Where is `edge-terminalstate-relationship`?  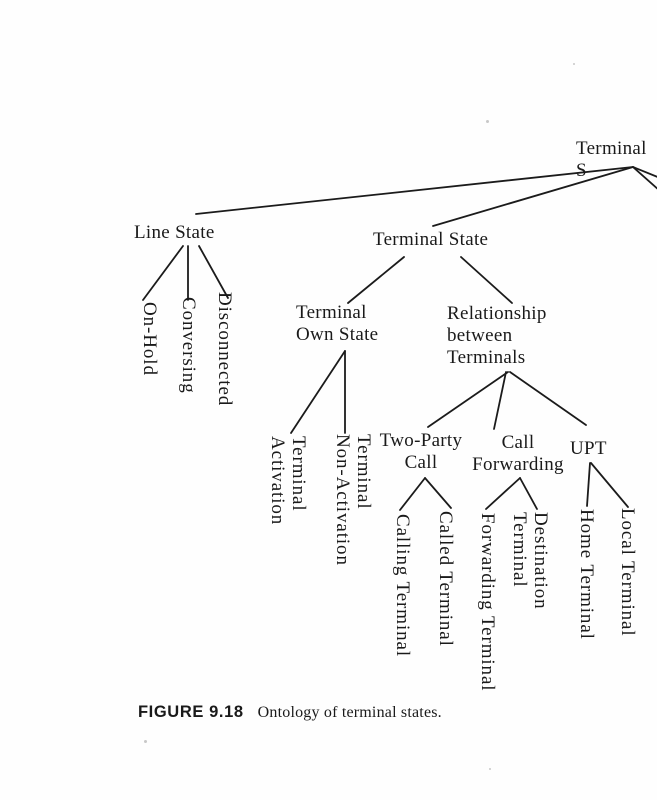 edge-terminalstate-relationship is located at coordinates (486, 280).